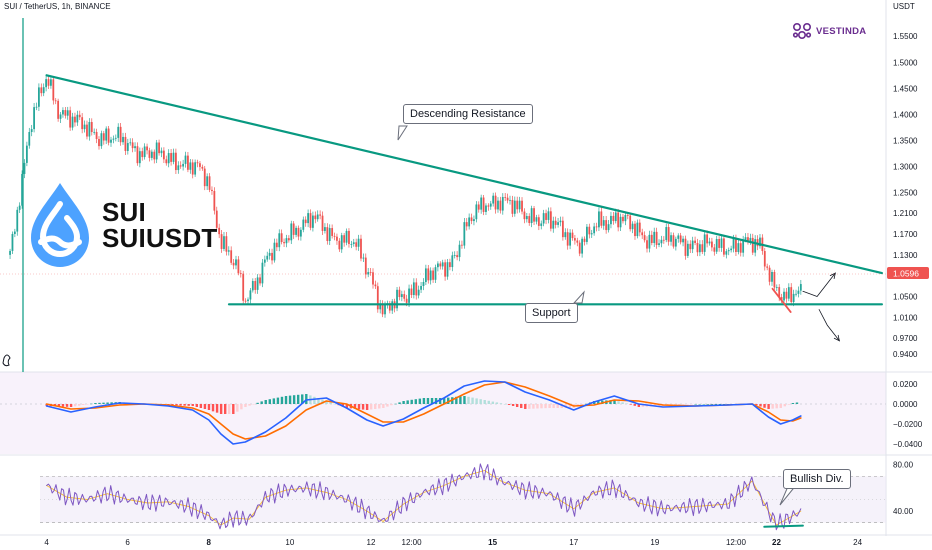  I want to click on price-tick-label: 1.4000, so click(905, 114).